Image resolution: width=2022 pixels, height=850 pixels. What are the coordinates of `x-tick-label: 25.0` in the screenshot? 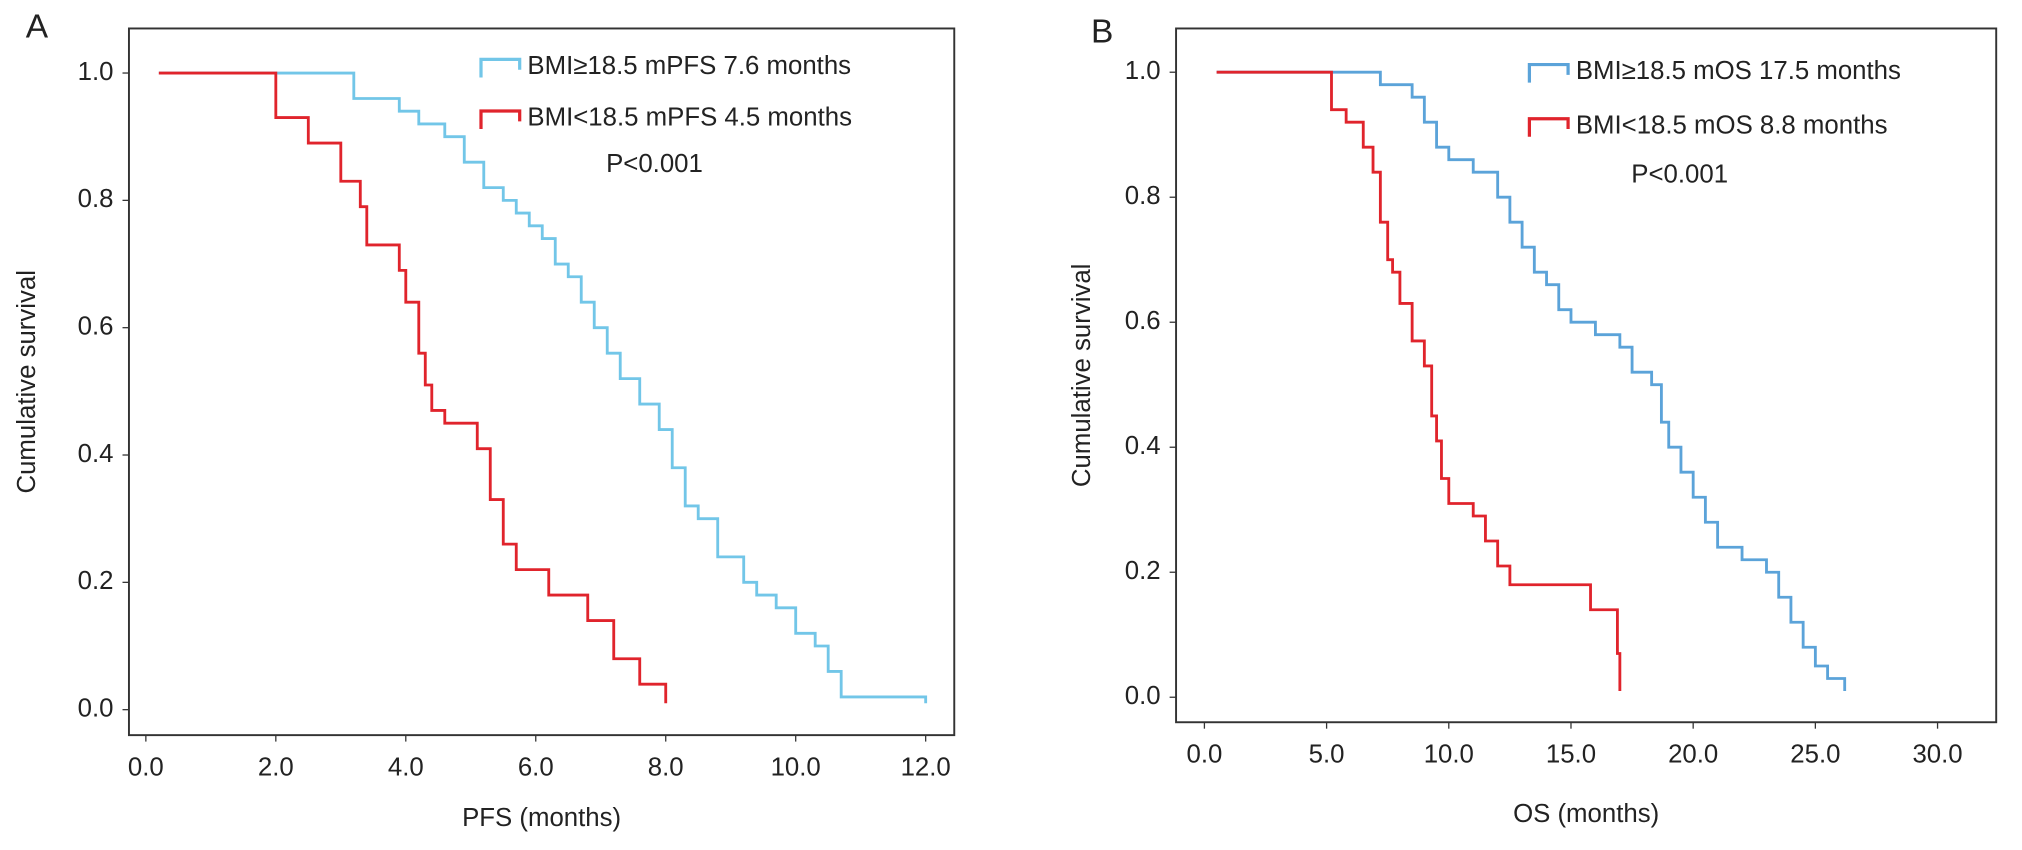 It's located at (1815, 755).